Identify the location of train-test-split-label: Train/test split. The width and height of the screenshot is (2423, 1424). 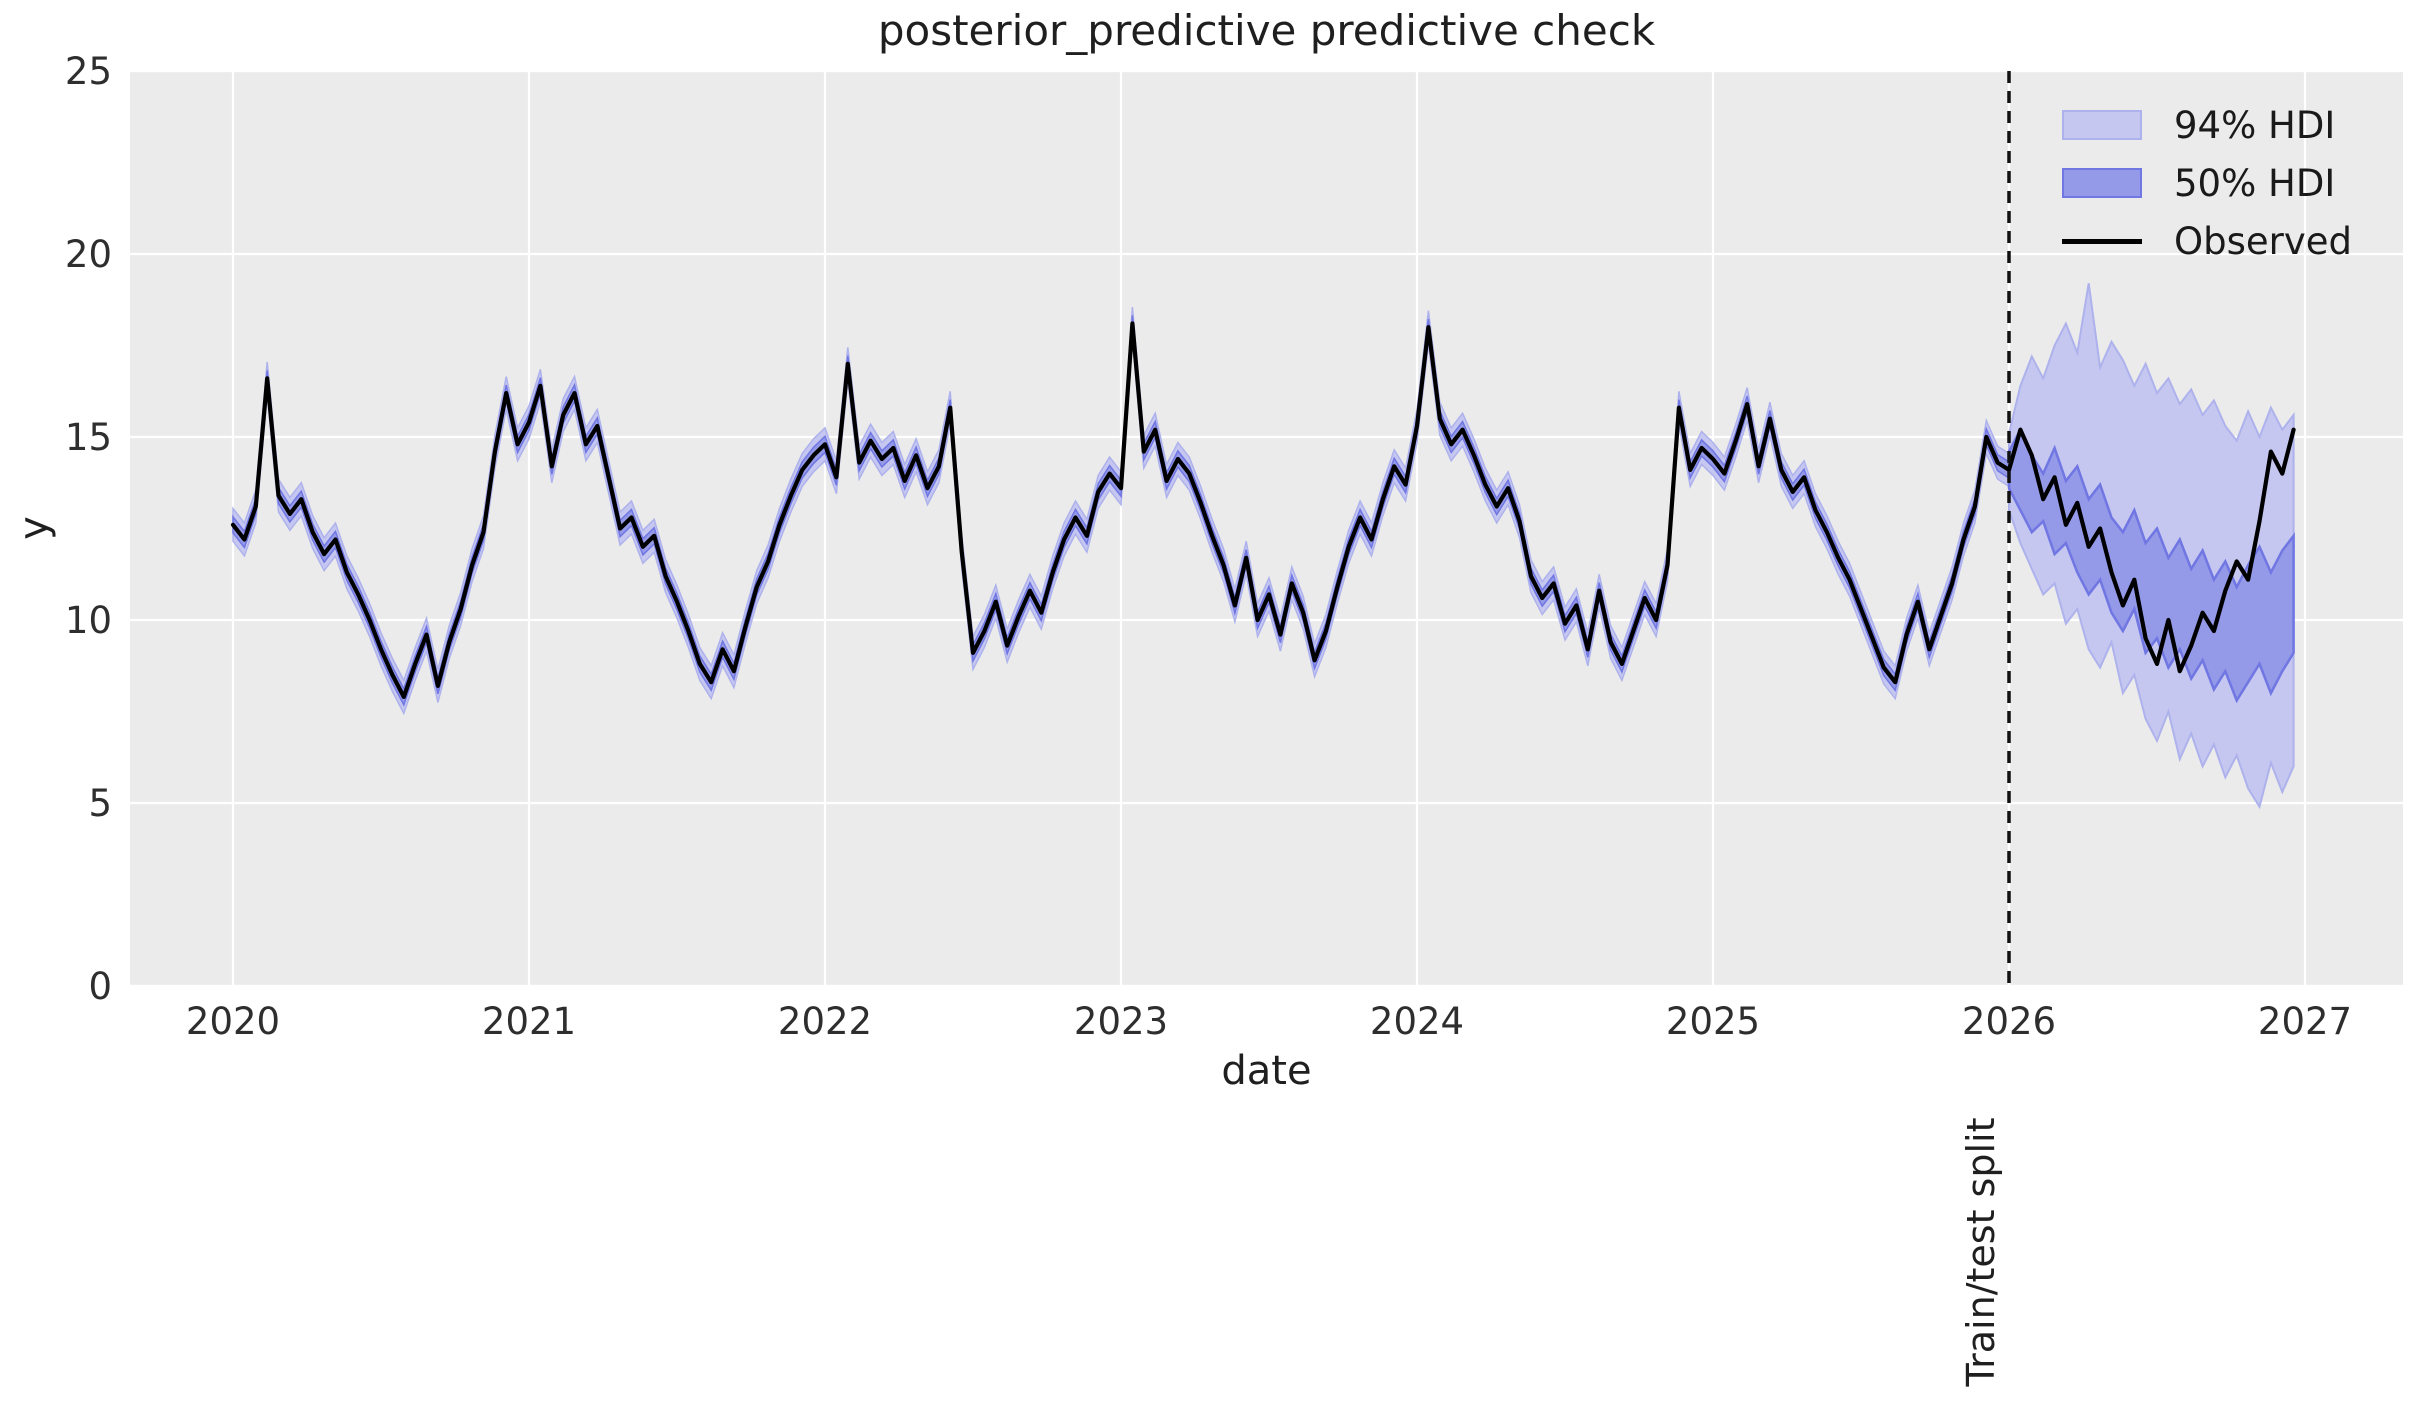
(1981, 1252).